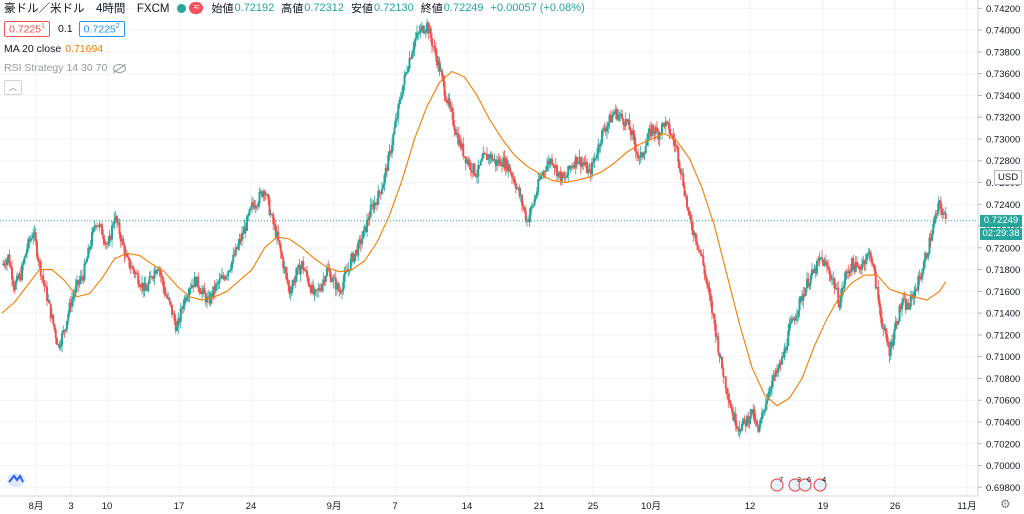 The image size is (1024, 514). I want to click on gear-icon: ⚙, so click(1005, 504).